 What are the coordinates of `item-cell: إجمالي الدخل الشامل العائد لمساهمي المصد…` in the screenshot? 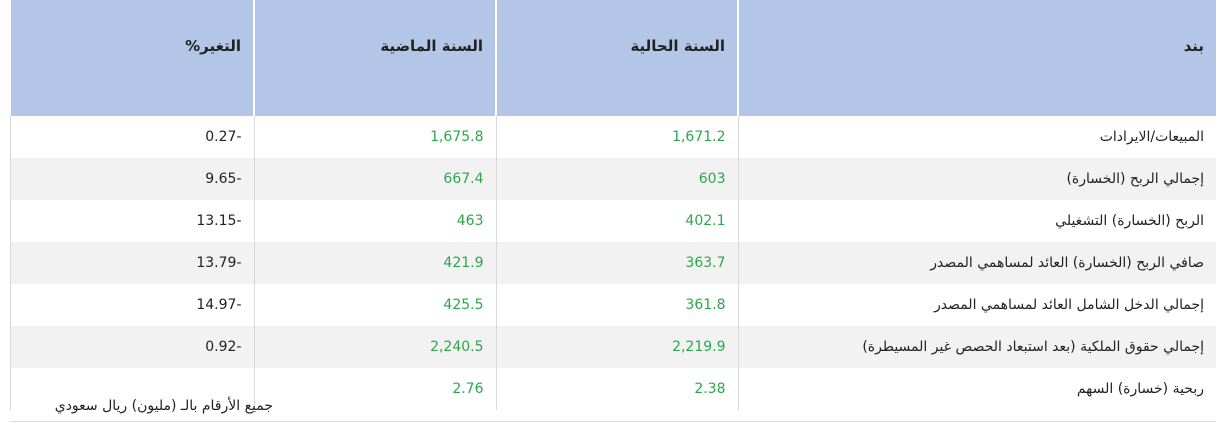 It's located at (976, 305).